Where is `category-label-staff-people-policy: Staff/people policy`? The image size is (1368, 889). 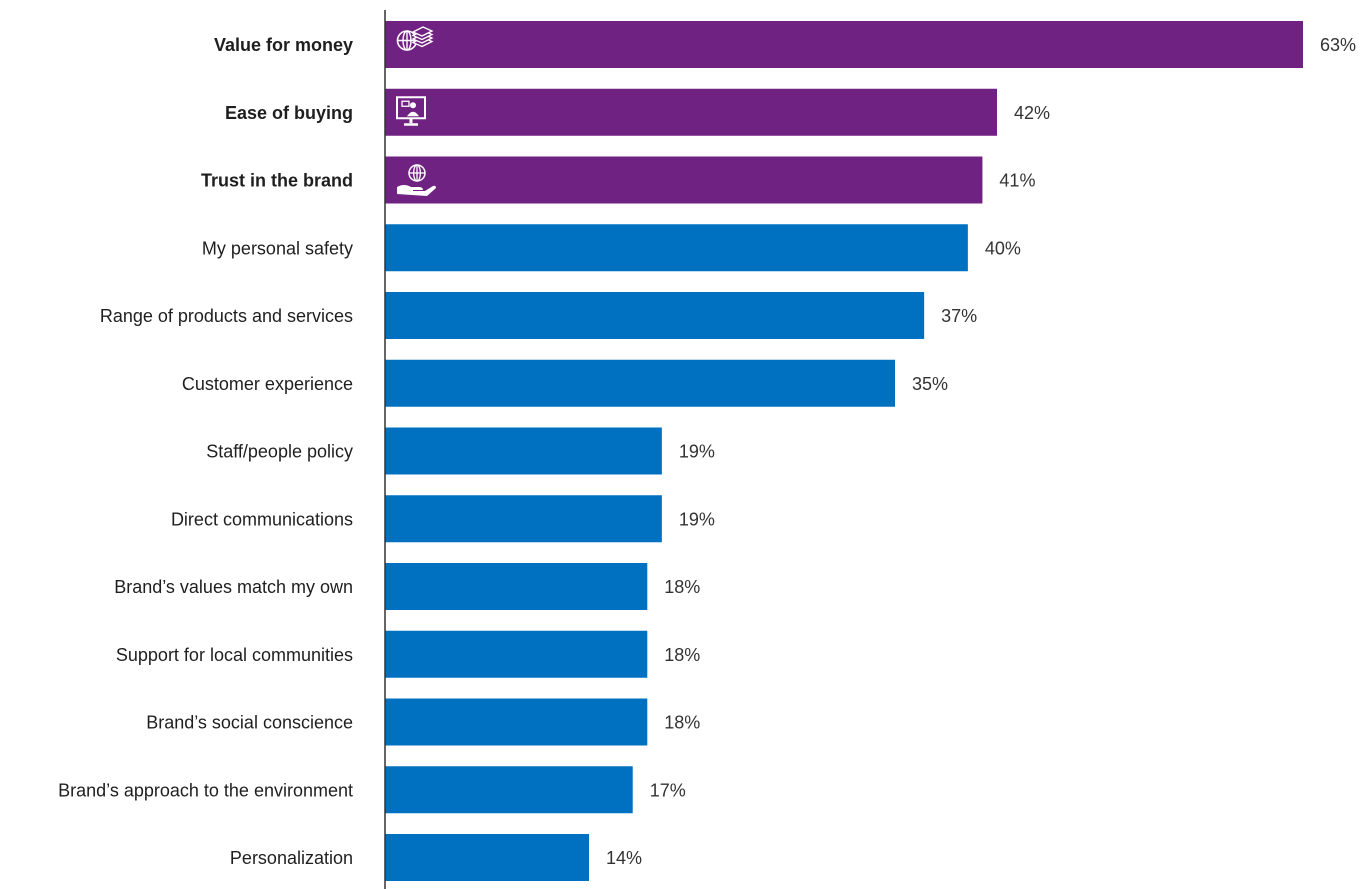
category-label-staff-people-policy: Staff/people policy is located at coordinates (279, 452).